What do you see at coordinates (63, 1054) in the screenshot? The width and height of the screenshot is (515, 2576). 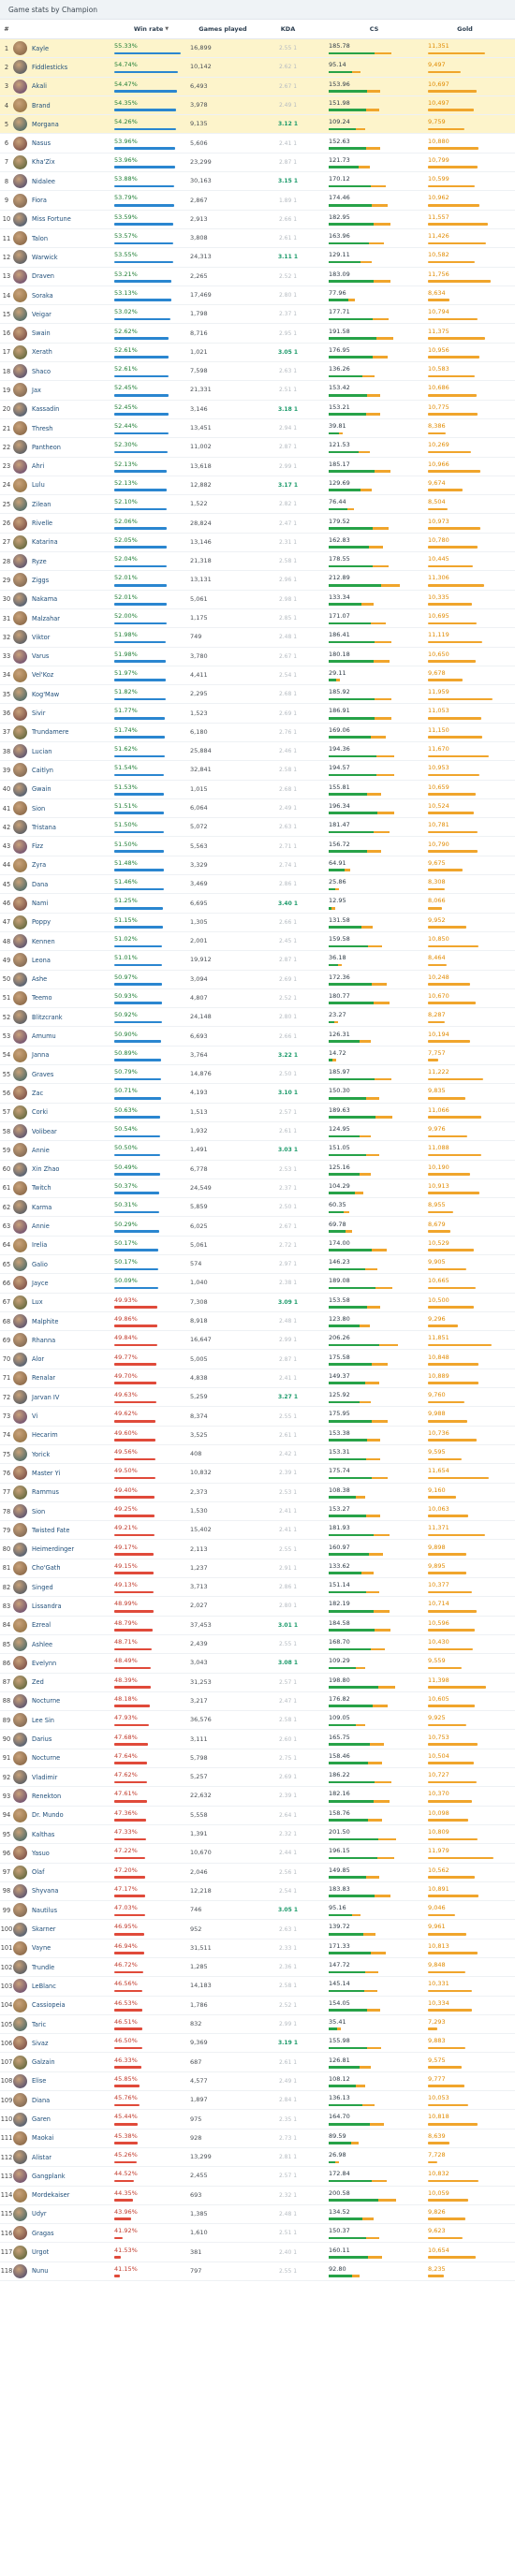 I see `champion-cell: Janna` at bounding box center [63, 1054].